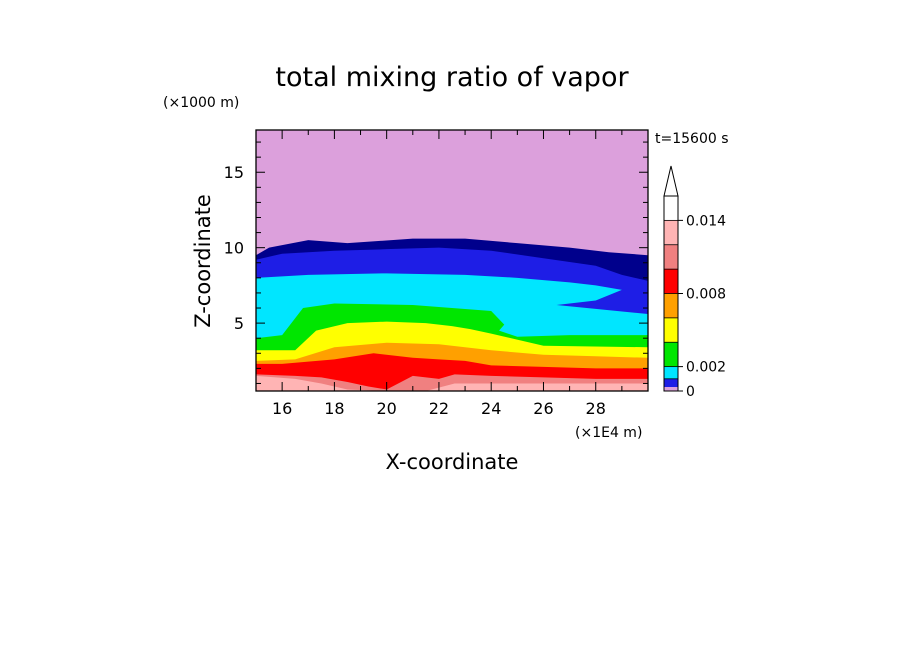 This screenshot has height=654, width=904. I want to click on x-tick-label: 18, so click(334, 408).